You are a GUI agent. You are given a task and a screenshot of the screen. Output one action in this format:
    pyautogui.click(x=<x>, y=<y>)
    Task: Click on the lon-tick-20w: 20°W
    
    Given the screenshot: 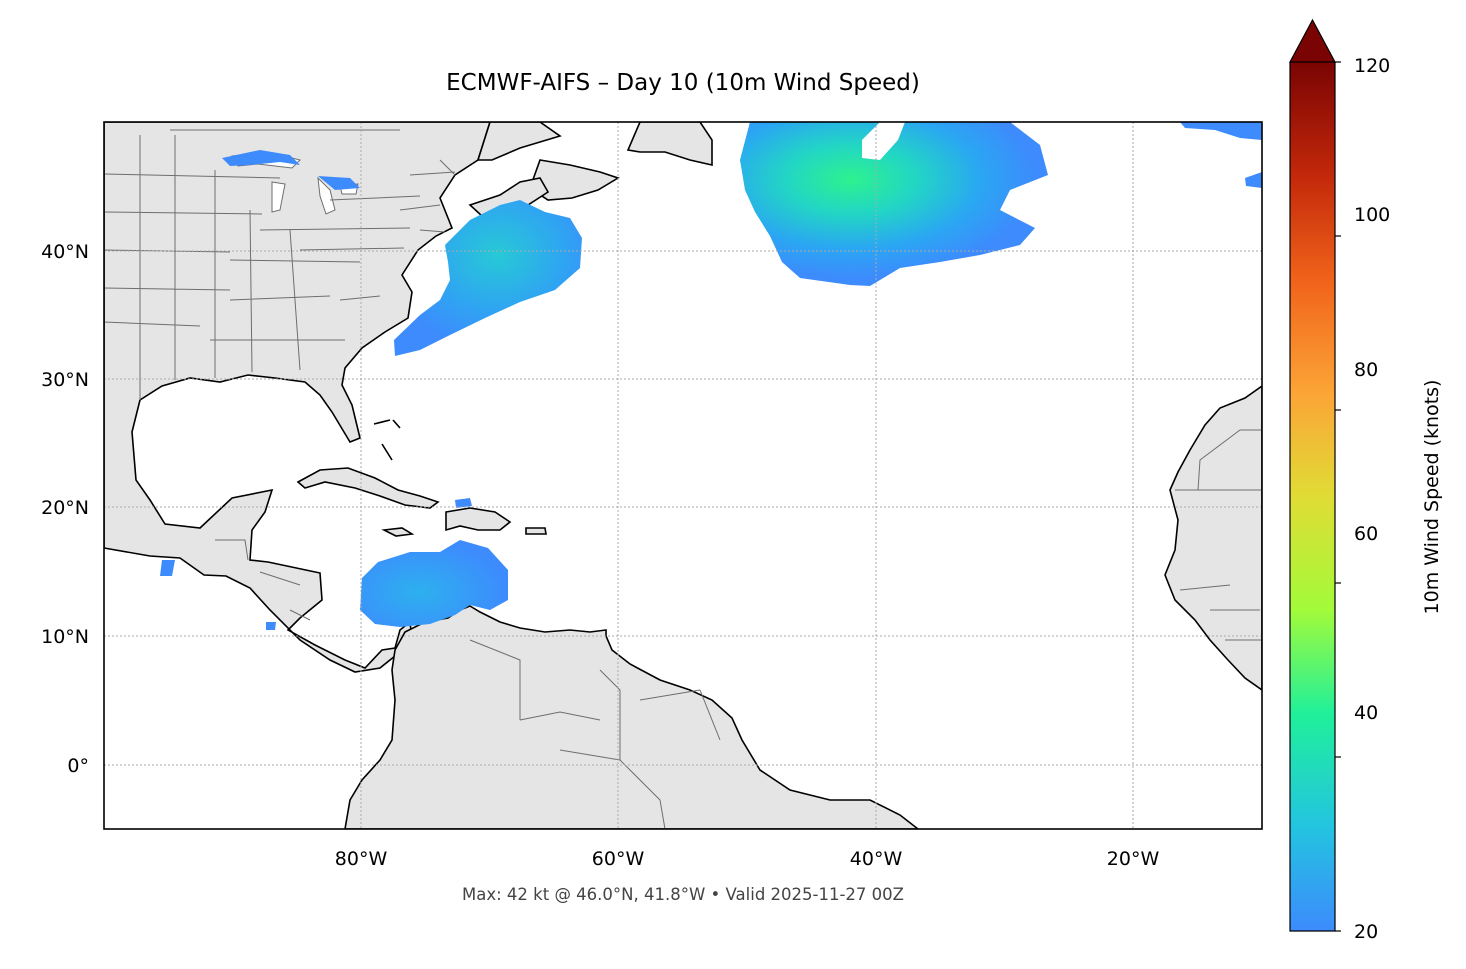 What is the action you would take?
    pyautogui.click(x=1133, y=859)
    